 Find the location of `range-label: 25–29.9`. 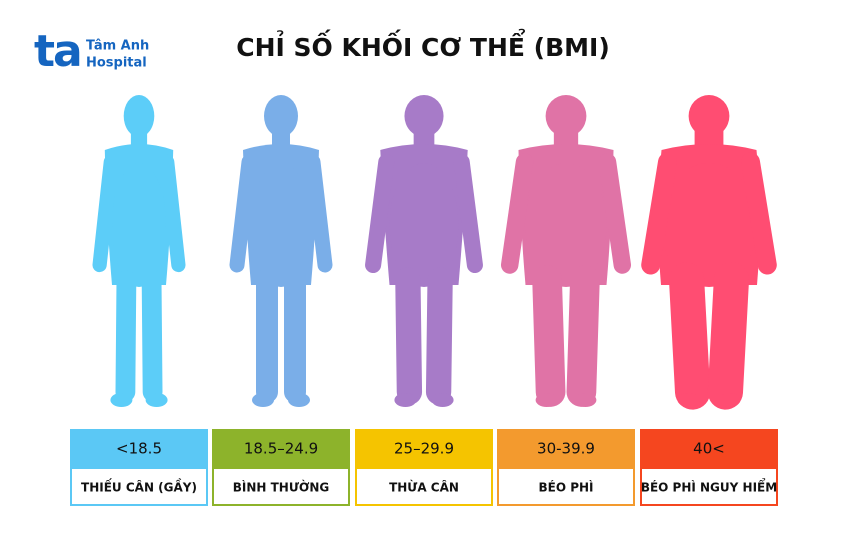

range-label: 25–29.9 is located at coordinates (424, 449).